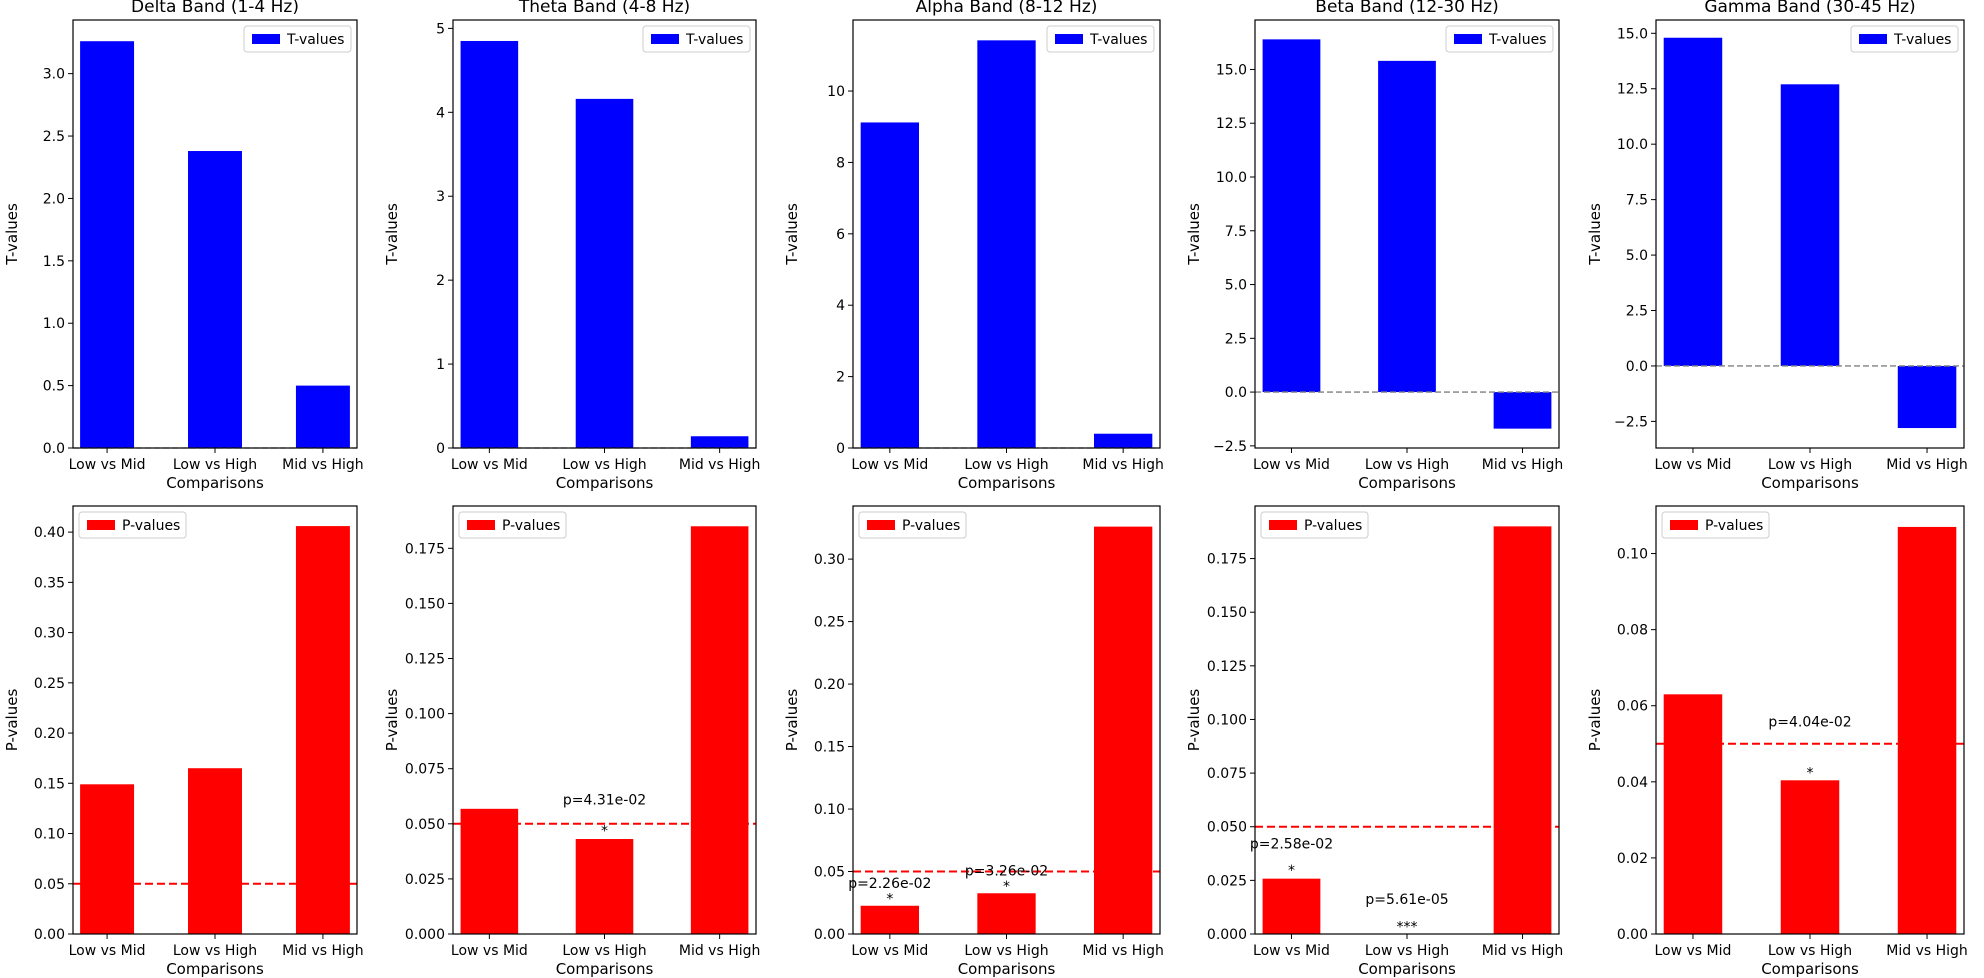  I want to click on y-tick-label: 0.40, so click(49, 533).